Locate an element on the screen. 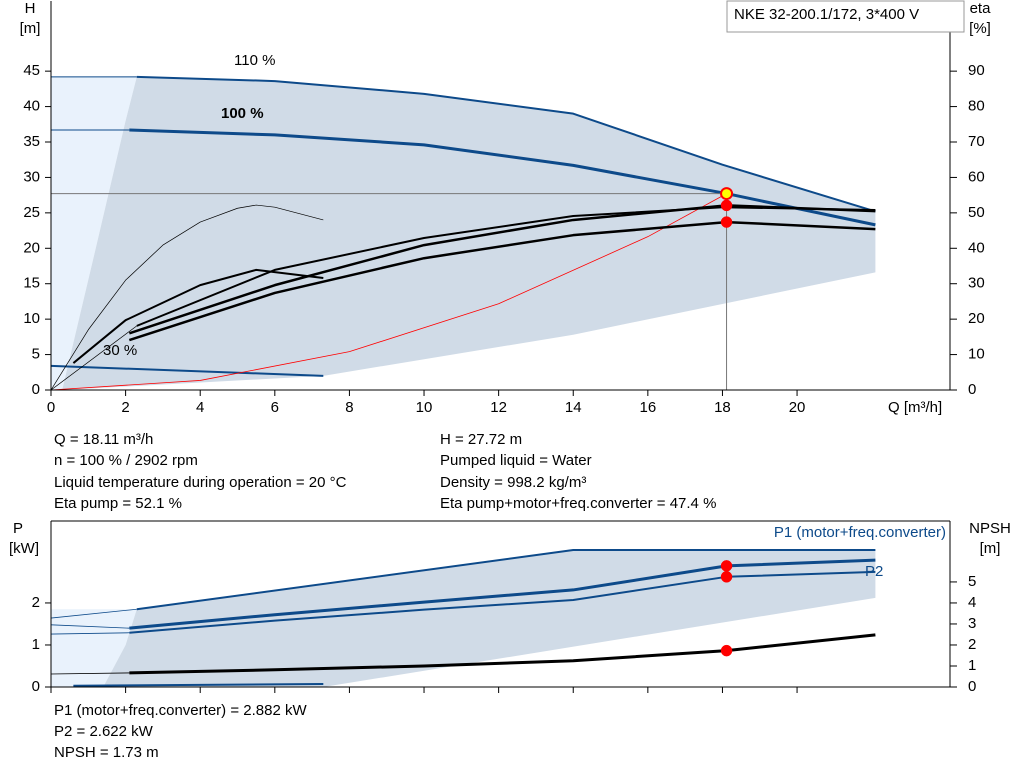  info: Q = 18.11 m³/h is located at coordinates (103, 439).